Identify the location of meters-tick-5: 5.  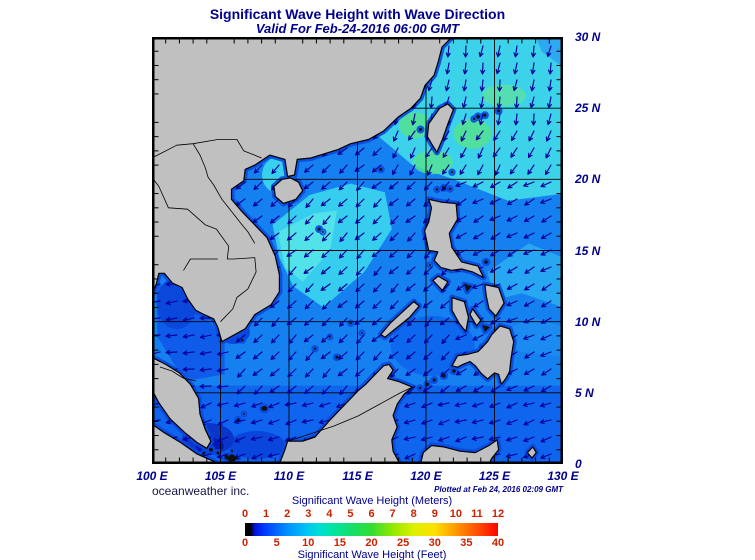
(350, 514).